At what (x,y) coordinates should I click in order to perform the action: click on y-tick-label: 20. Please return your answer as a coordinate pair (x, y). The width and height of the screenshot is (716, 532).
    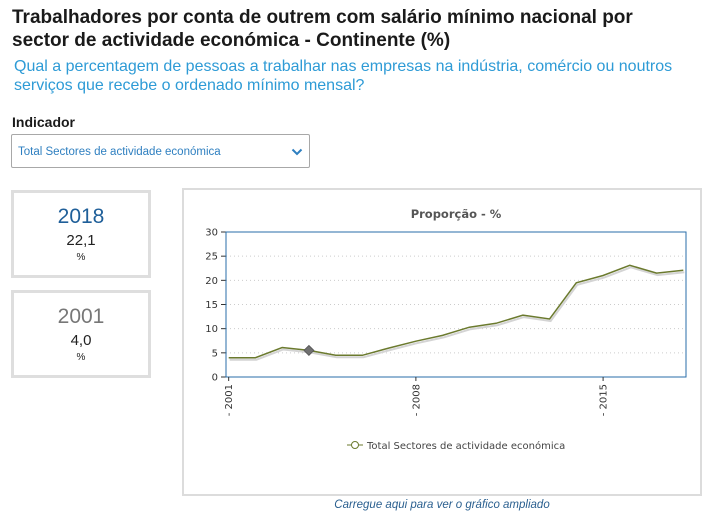
    Looking at the image, I should click on (211, 281).